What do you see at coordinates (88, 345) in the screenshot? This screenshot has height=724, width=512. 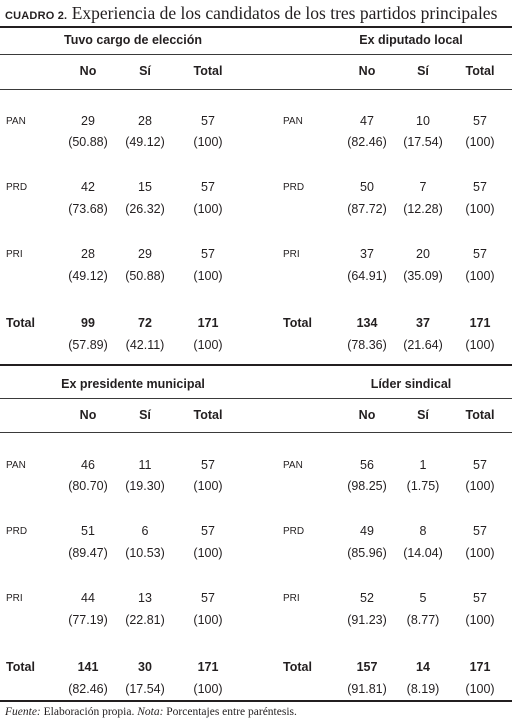 I see `total-cell-no-pct: (57.89)` at bounding box center [88, 345].